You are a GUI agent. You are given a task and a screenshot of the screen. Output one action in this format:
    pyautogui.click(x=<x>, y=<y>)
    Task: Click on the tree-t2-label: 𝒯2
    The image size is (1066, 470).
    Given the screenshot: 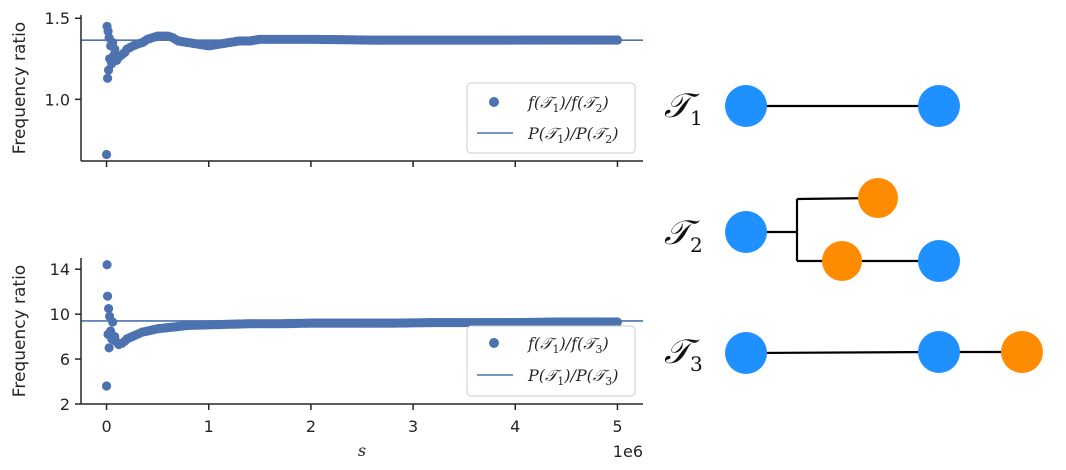 What is the action you would take?
    pyautogui.click(x=683, y=235)
    